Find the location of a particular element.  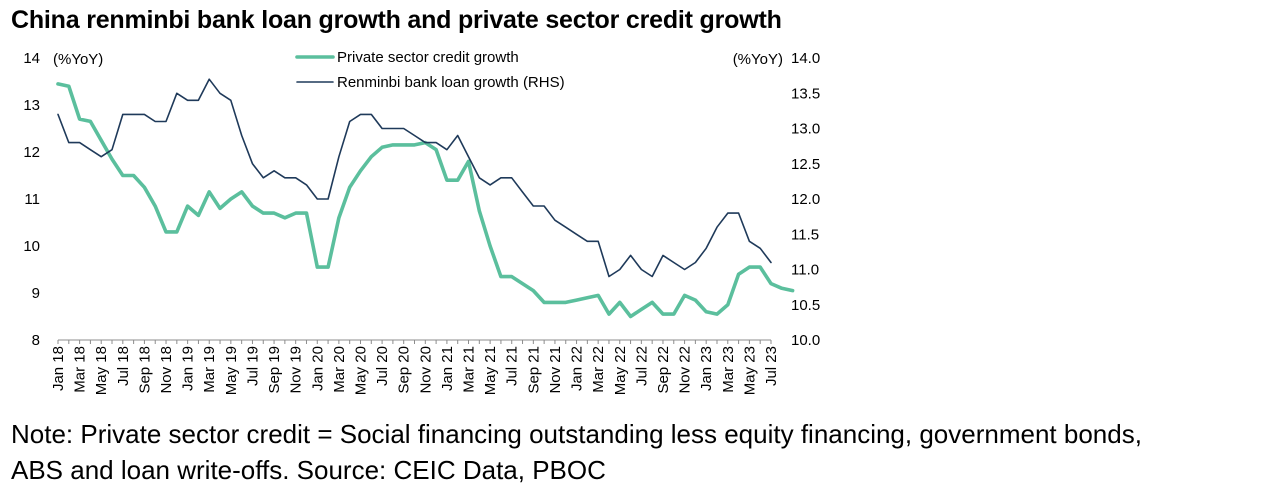

x-tick-label: Sep 22 is located at coordinates (663, 370).